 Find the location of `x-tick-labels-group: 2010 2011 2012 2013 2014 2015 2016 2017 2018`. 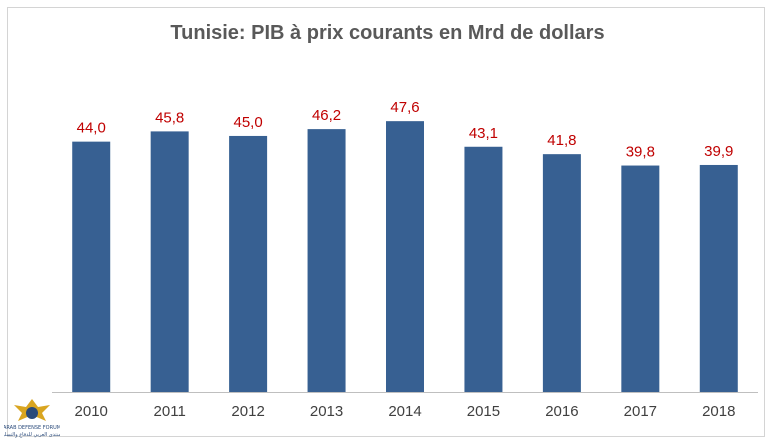

x-tick-labels-group: 2010 2011 2012 2013 2014 2015 2016 2017 2018 is located at coordinates (405, 411).